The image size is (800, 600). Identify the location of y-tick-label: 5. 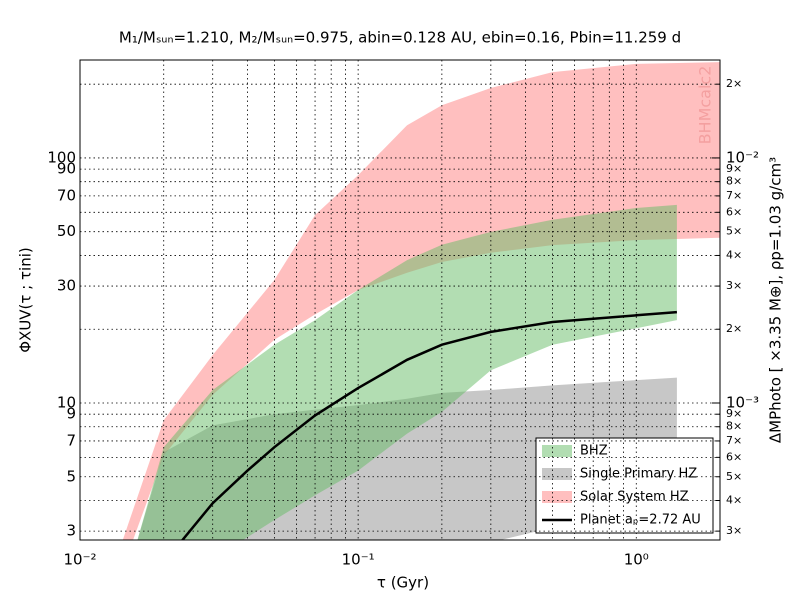
(71, 476).